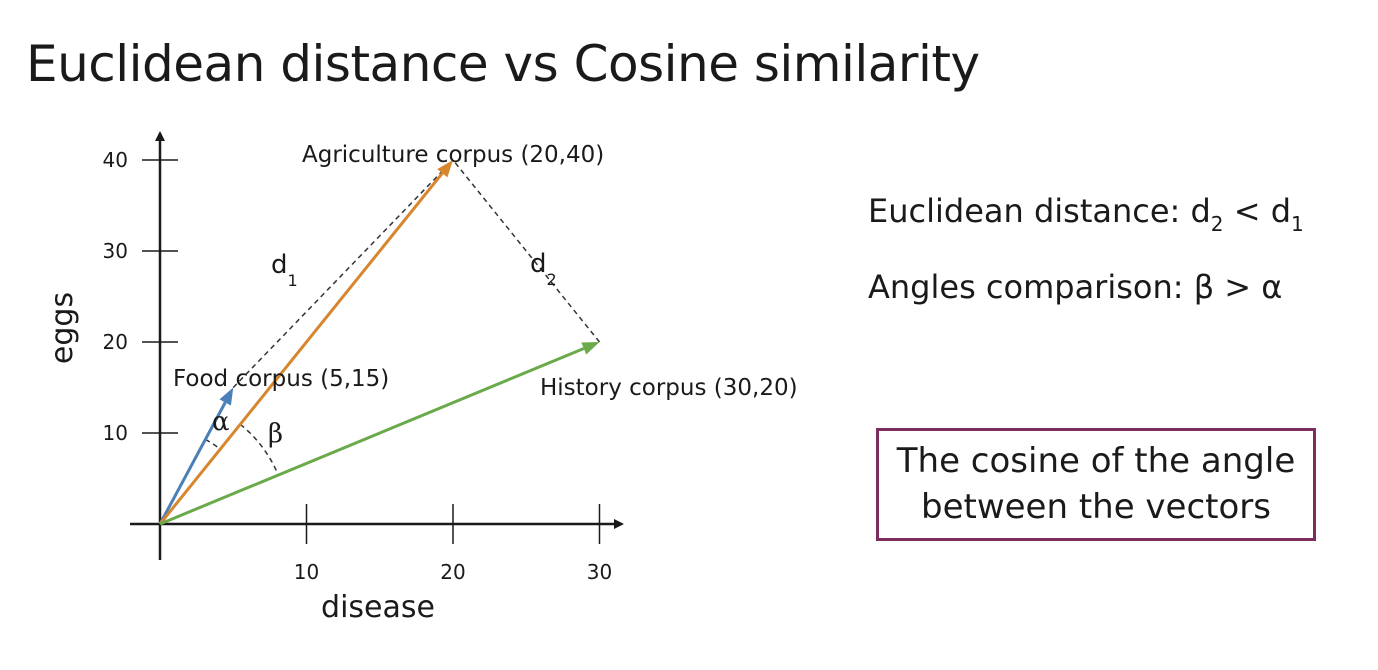 This screenshot has width=1378, height=670. Describe the element at coordinates (306, 572) in the screenshot. I see `x-tick-label: 10` at that location.